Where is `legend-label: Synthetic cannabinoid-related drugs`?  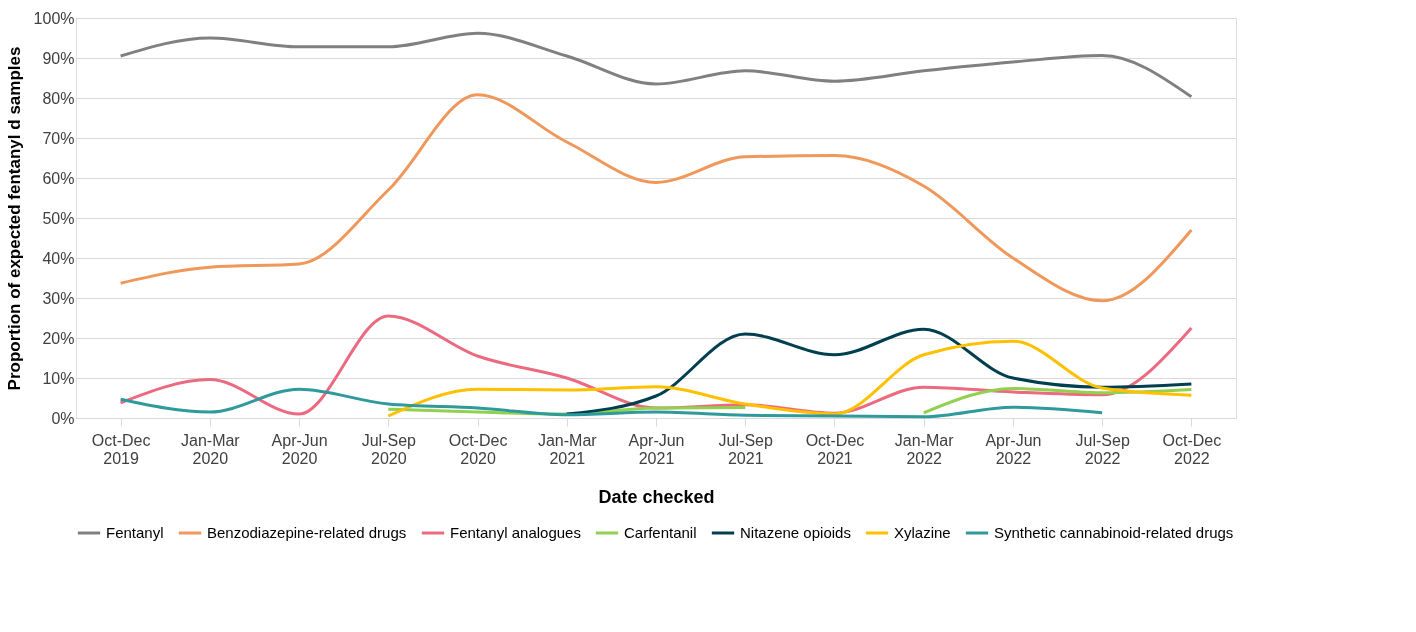 legend-label: Synthetic cannabinoid-related drugs is located at coordinates (1114, 532).